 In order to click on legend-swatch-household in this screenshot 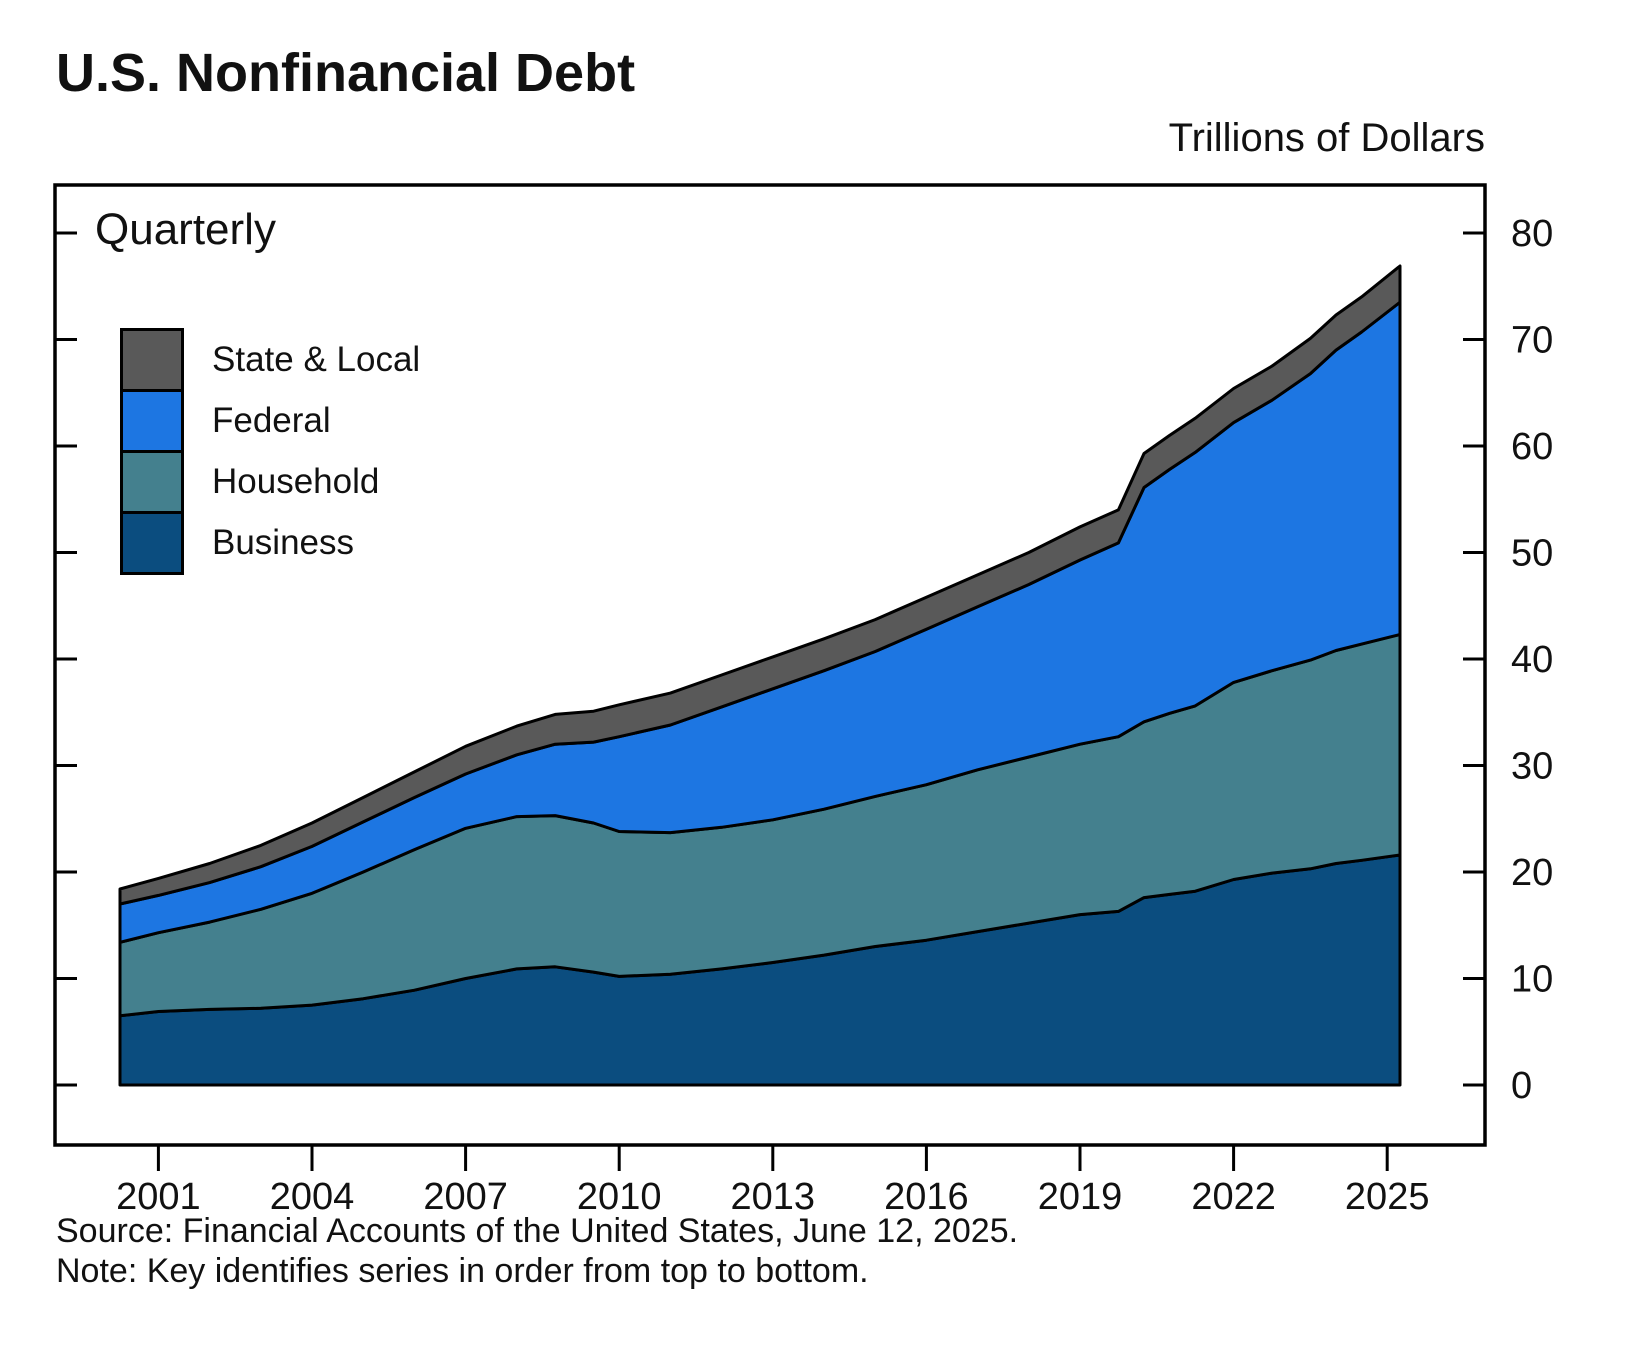, I will do `click(152, 482)`.